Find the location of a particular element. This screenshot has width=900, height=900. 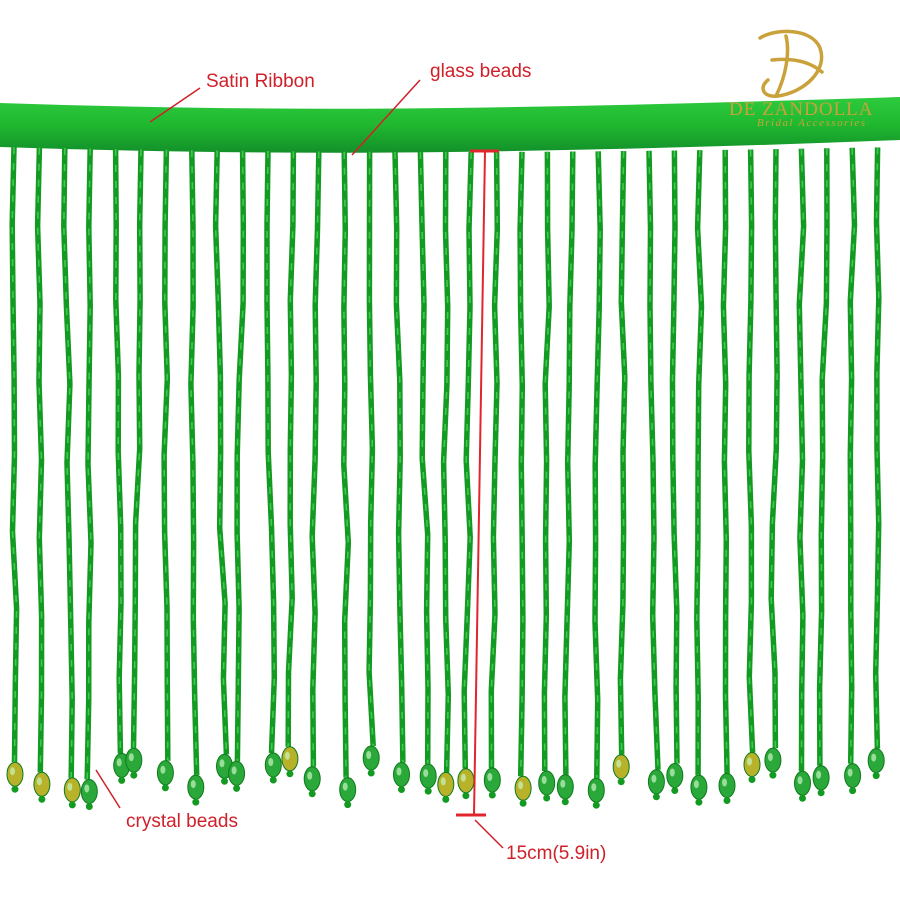

brand-logo-tagline: Bridal Accessories is located at coordinates (812, 123).